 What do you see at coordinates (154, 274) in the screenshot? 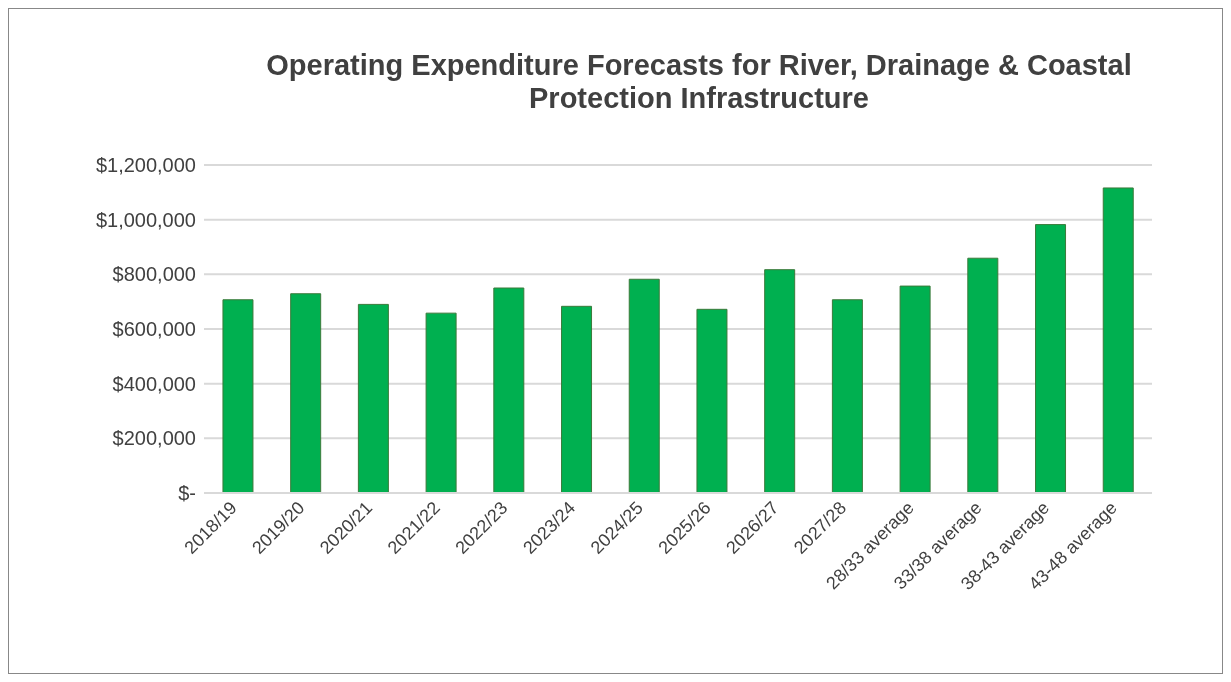
I see `y-tick-label: $800,000` at bounding box center [154, 274].